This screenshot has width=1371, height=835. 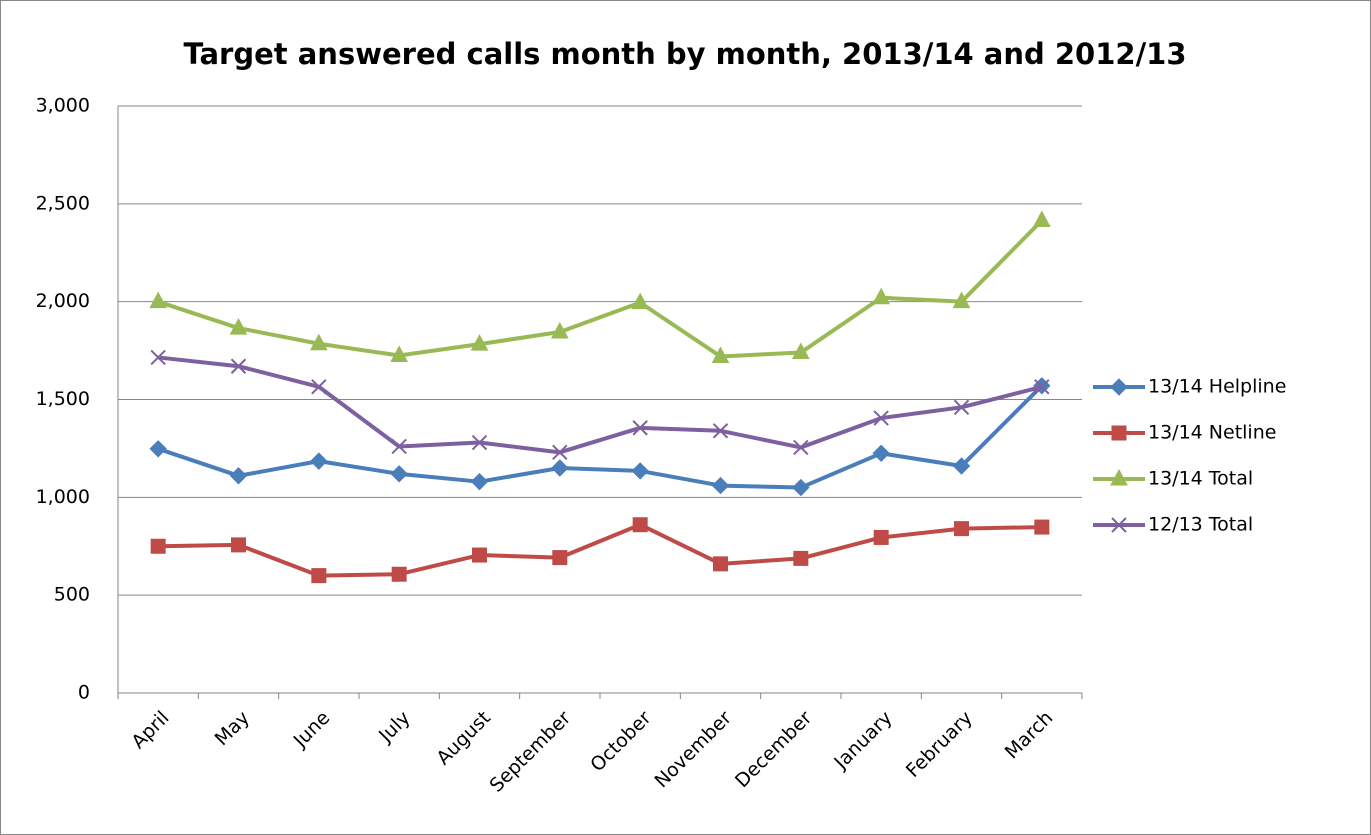 What do you see at coordinates (1217, 387) in the screenshot?
I see `legend-label: 13/14 Helpline` at bounding box center [1217, 387].